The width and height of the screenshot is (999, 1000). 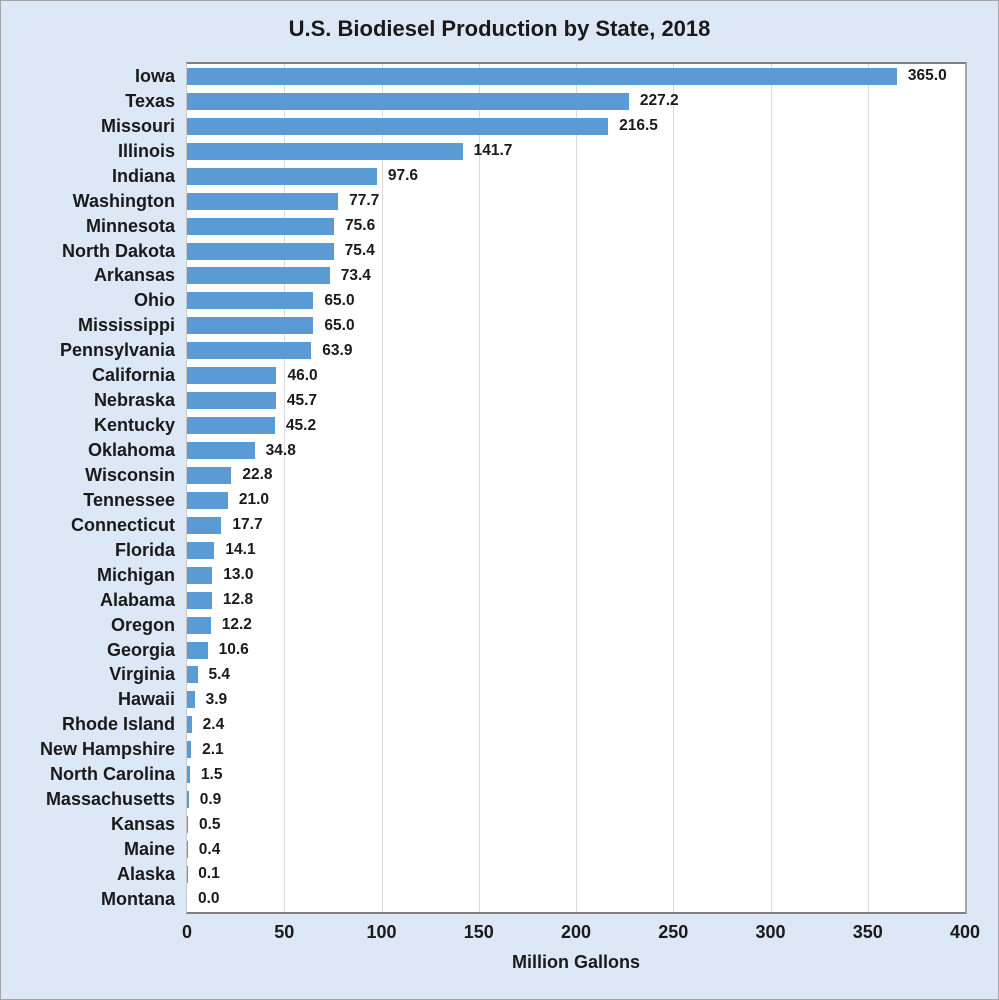 I want to click on y-axis-label: Oklahoma, so click(x=131, y=450).